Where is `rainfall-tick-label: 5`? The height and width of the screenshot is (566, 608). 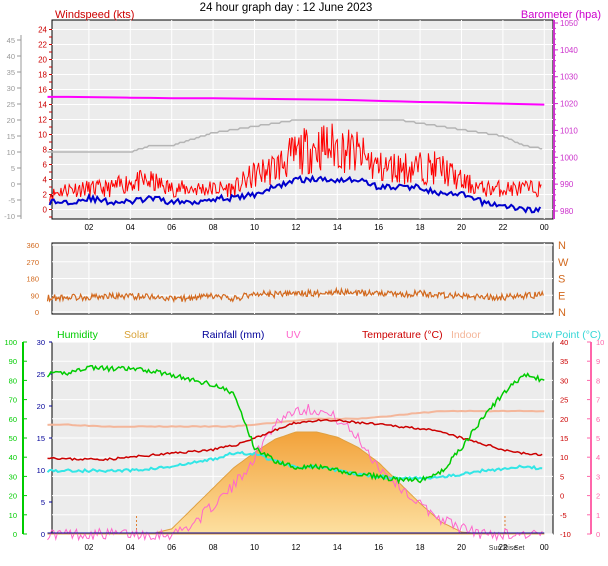 rainfall-tick-label: 5 is located at coordinates (43, 502).